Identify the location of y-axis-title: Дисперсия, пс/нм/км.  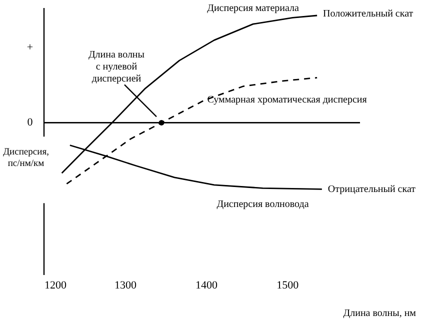
(26, 159).